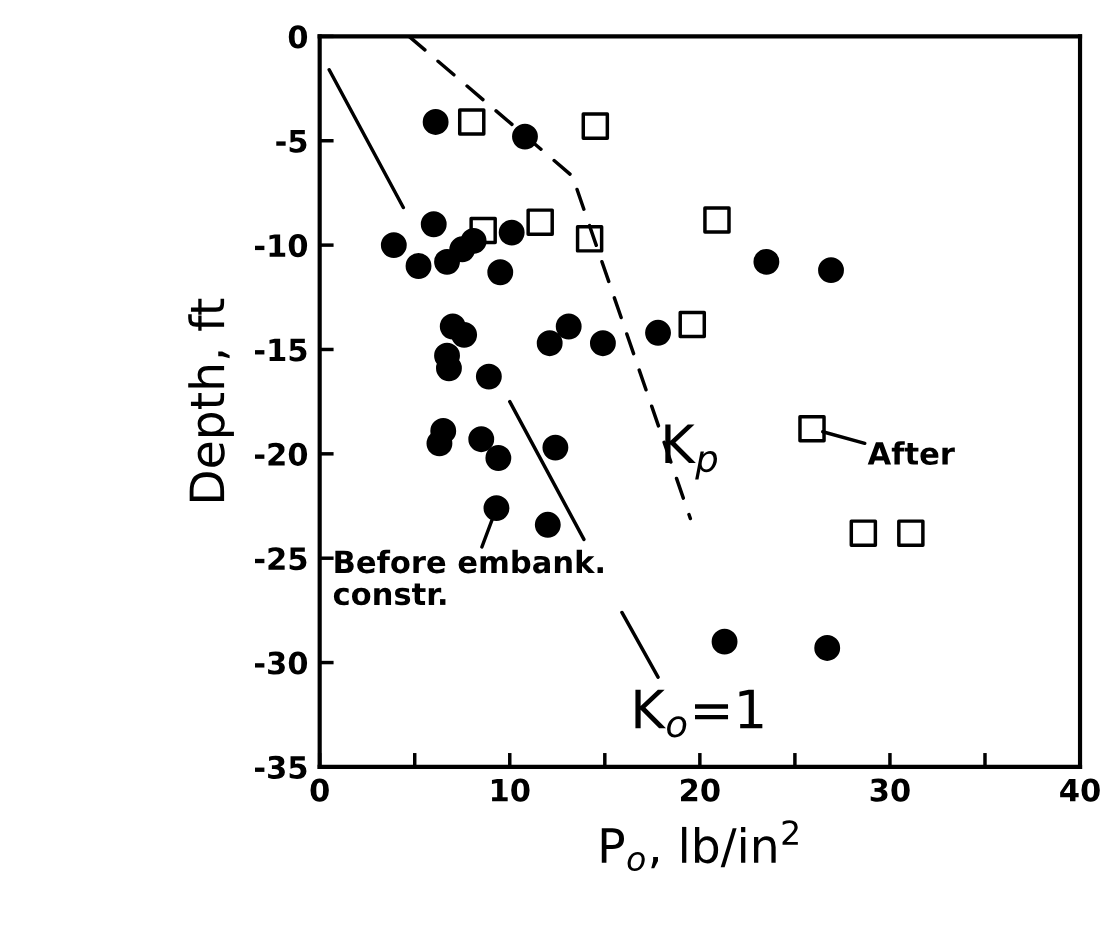 The width and height of the screenshot is (1110, 933). What do you see at coordinates (699, 846) in the screenshot?
I see `x-axis-title: P$_{o}$, lb/in$^{2}$` at bounding box center [699, 846].